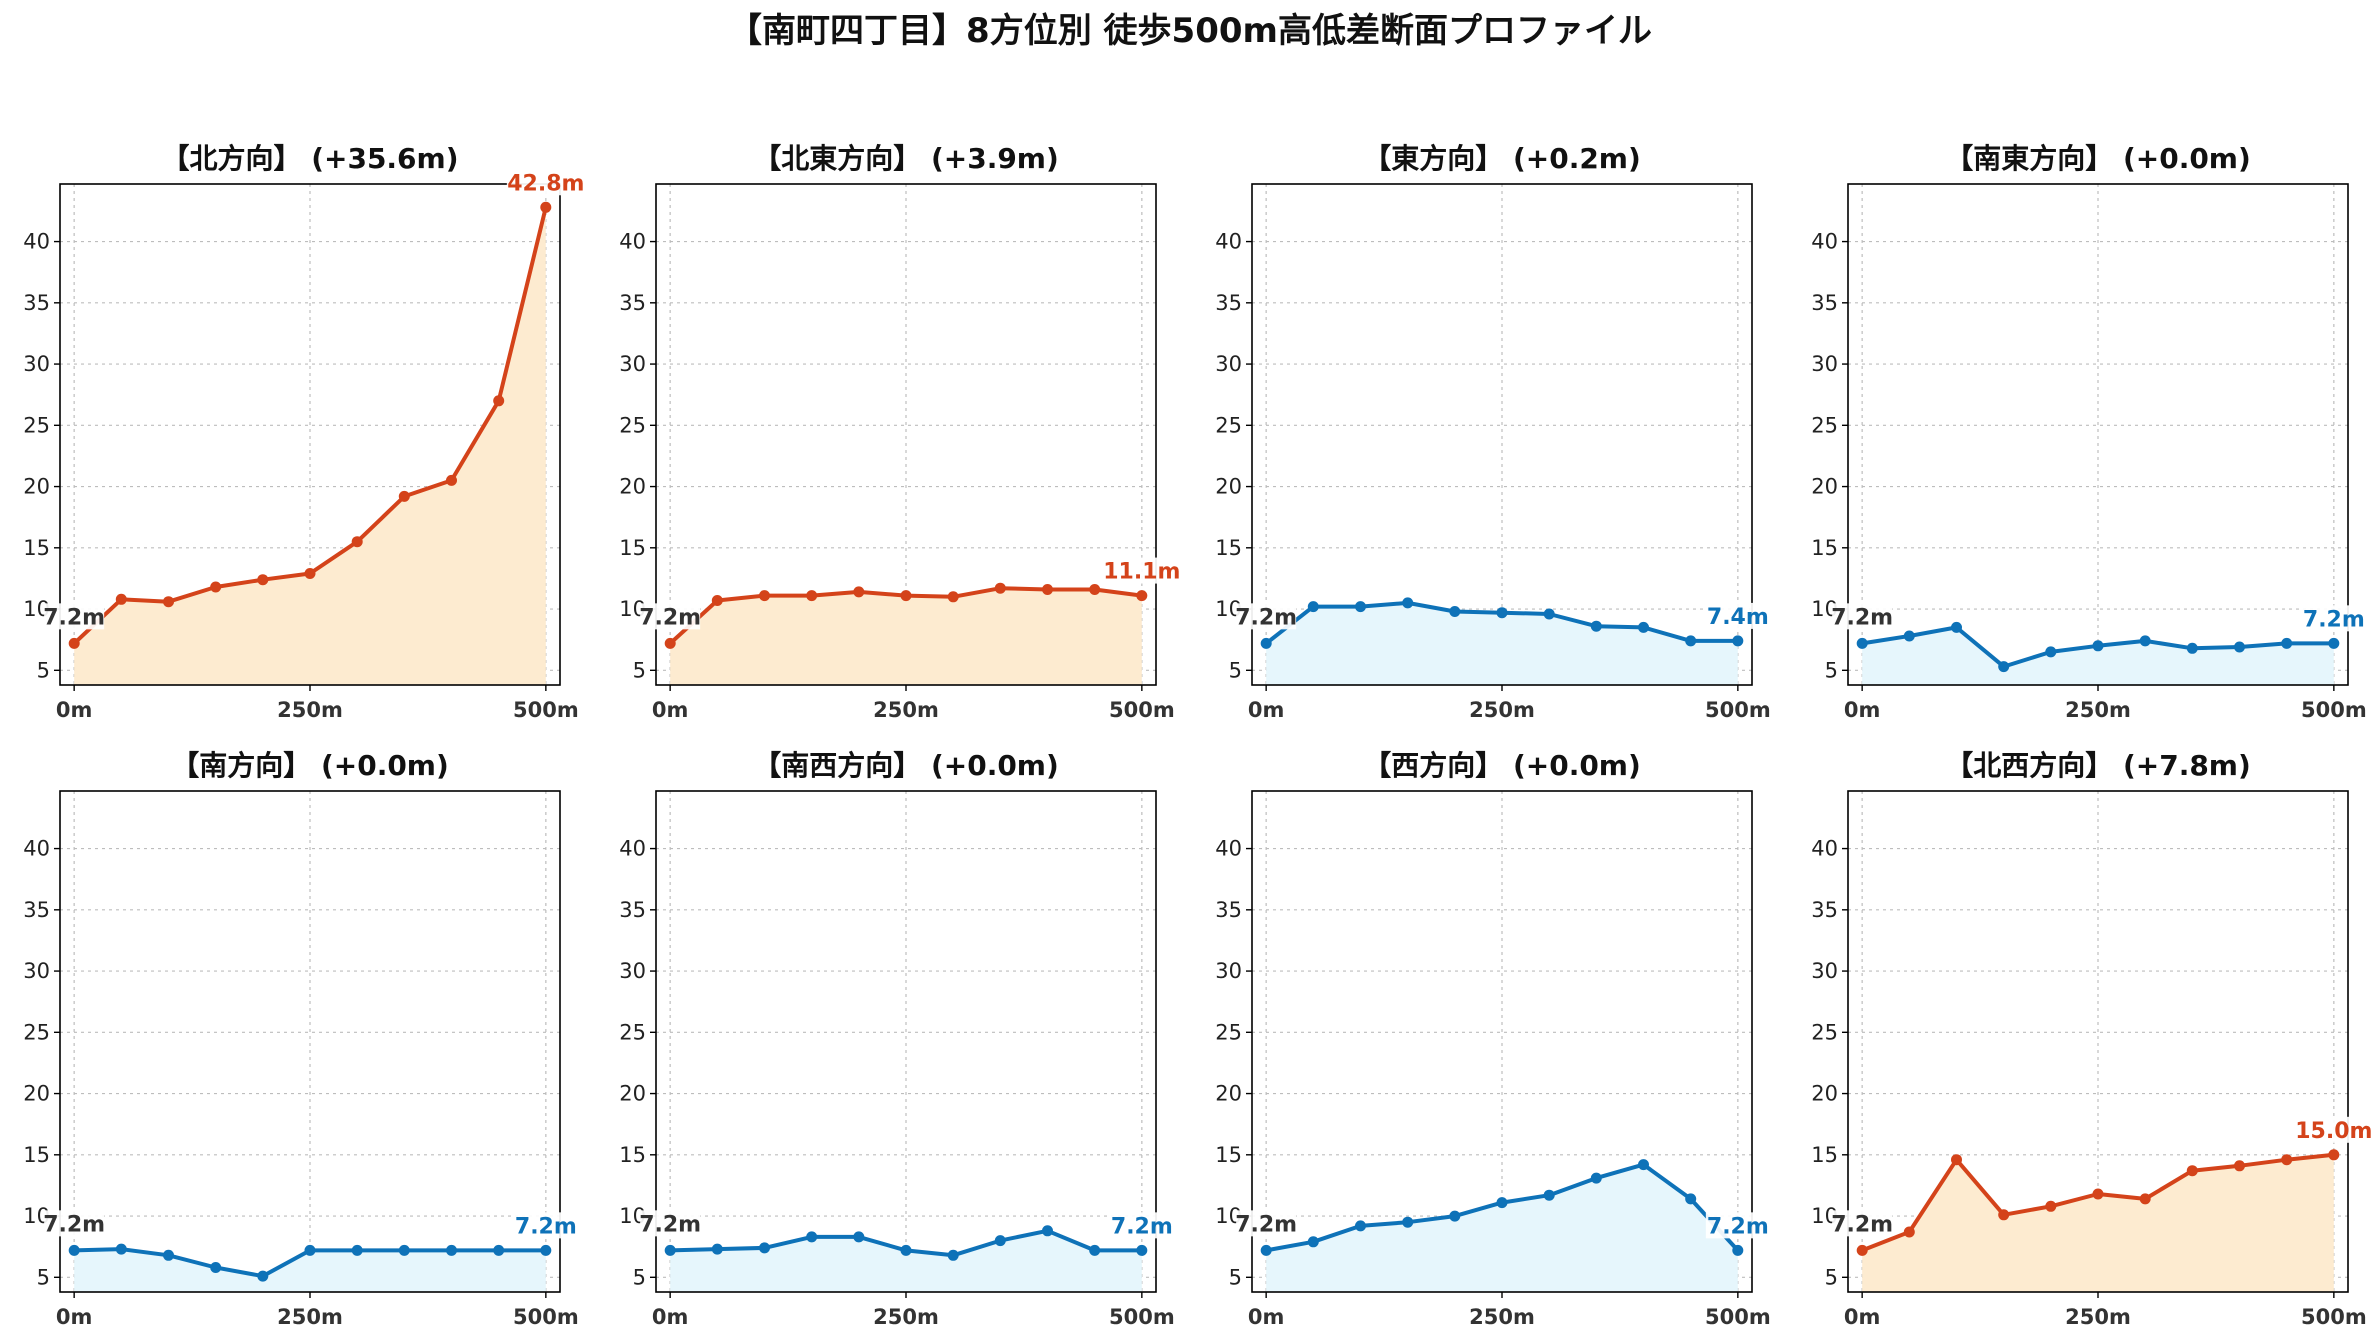  What do you see at coordinates (2098, 765) in the screenshot?
I see `panel-title: 【北西方向】 (+7.8m)` at bounding box center [2098, 765].